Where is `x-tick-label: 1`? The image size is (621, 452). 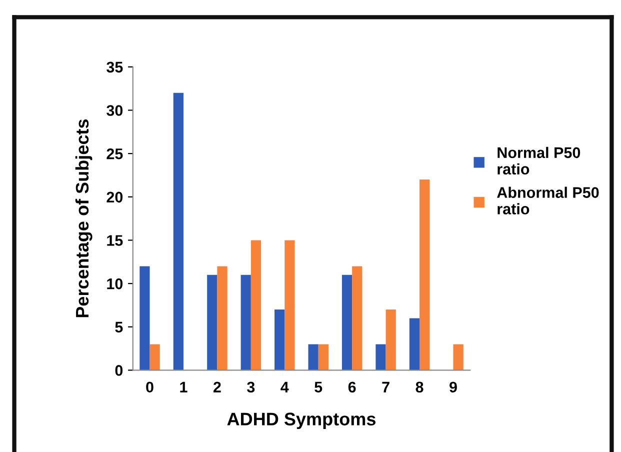 x-tick-label: 1 is located at coordinates (184, 387).